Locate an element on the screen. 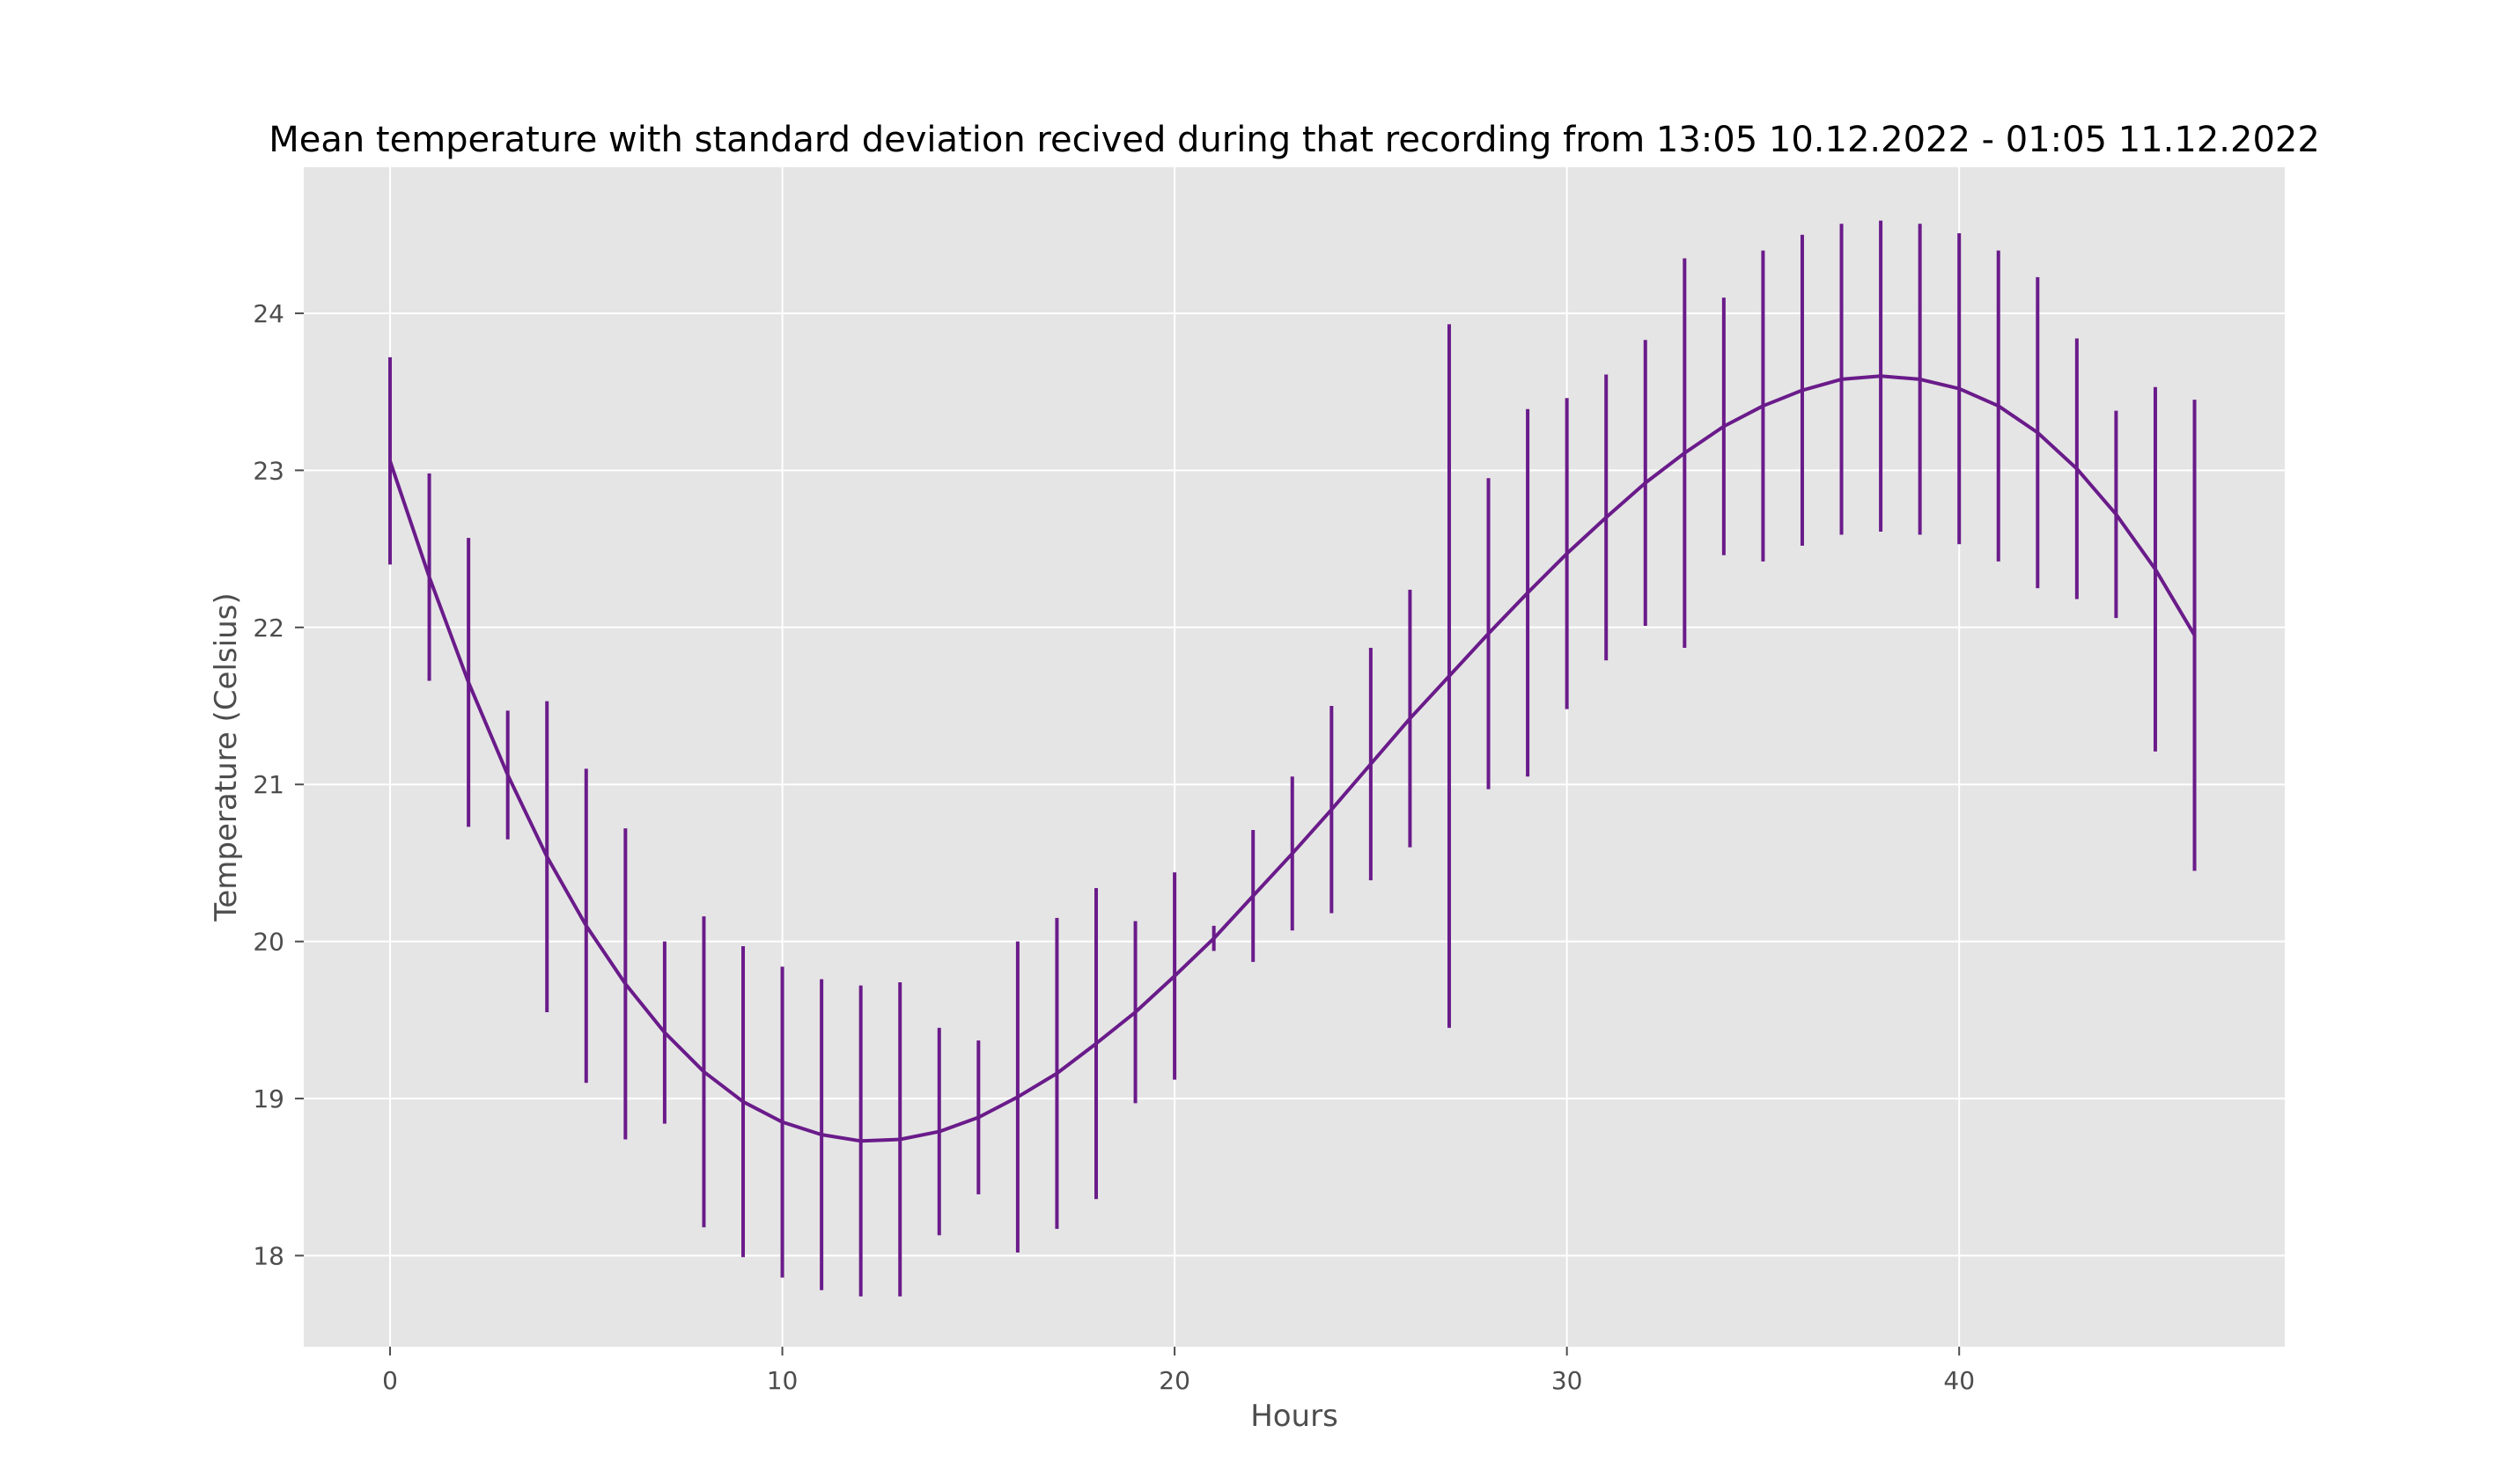 This screenshot has width=2504, height=1484. x-tick-label: 10 is located at coordinates (783, 1381).